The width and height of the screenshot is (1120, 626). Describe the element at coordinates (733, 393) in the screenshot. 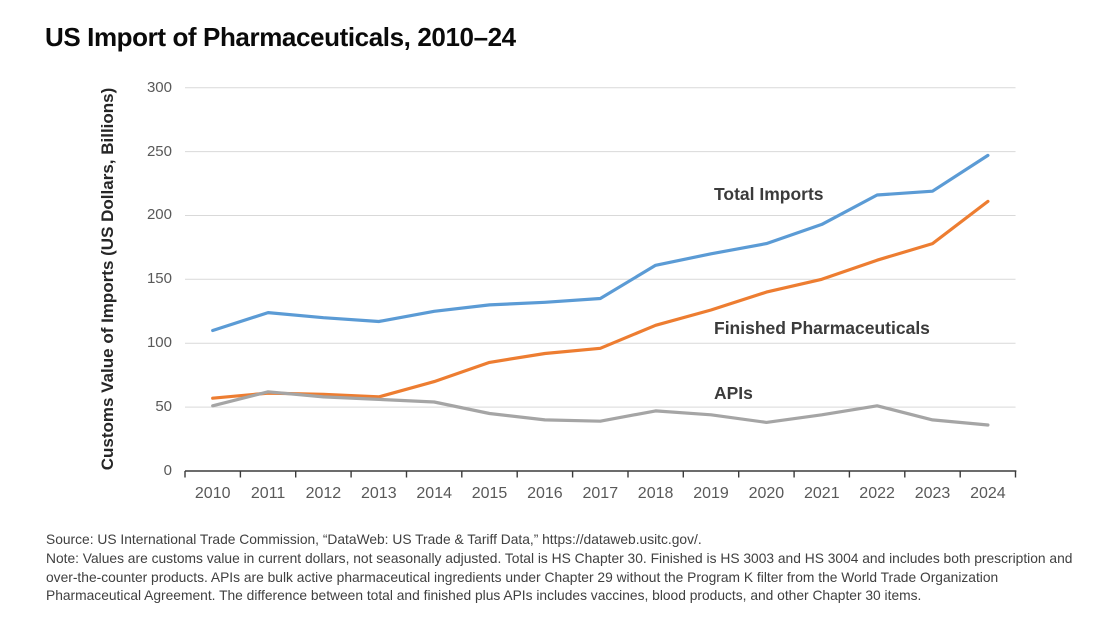

I see `series-label-apis: APIs` at that location.